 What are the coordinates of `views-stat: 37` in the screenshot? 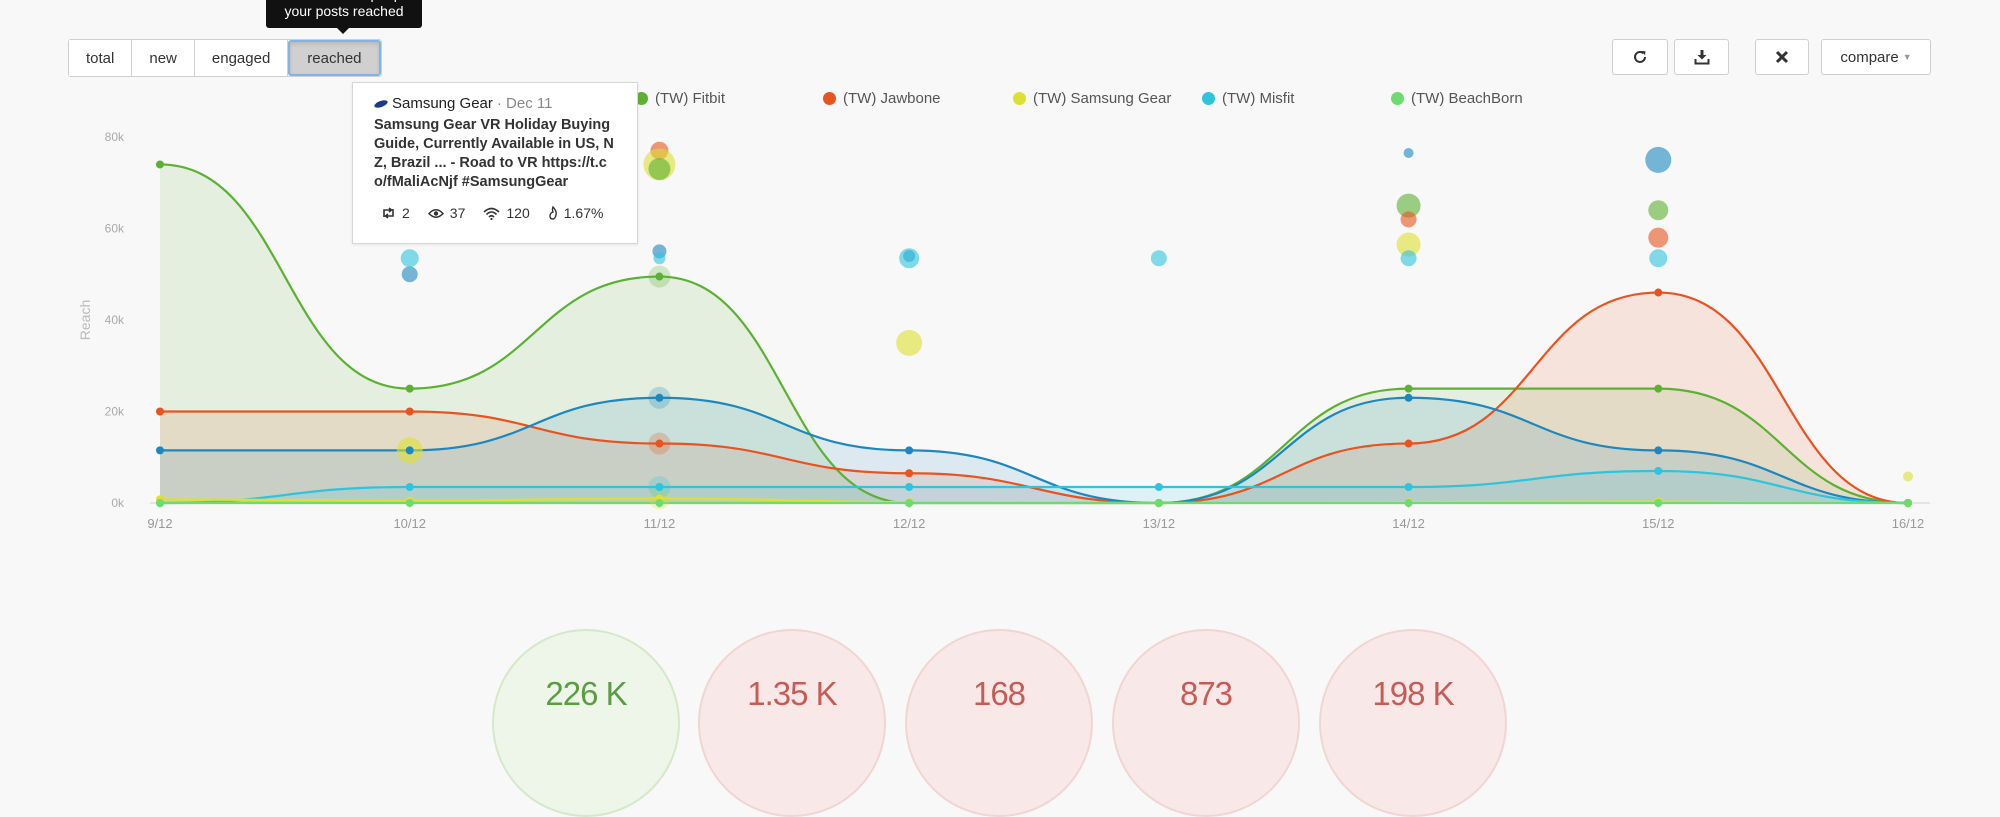 It's located at (446, 213).